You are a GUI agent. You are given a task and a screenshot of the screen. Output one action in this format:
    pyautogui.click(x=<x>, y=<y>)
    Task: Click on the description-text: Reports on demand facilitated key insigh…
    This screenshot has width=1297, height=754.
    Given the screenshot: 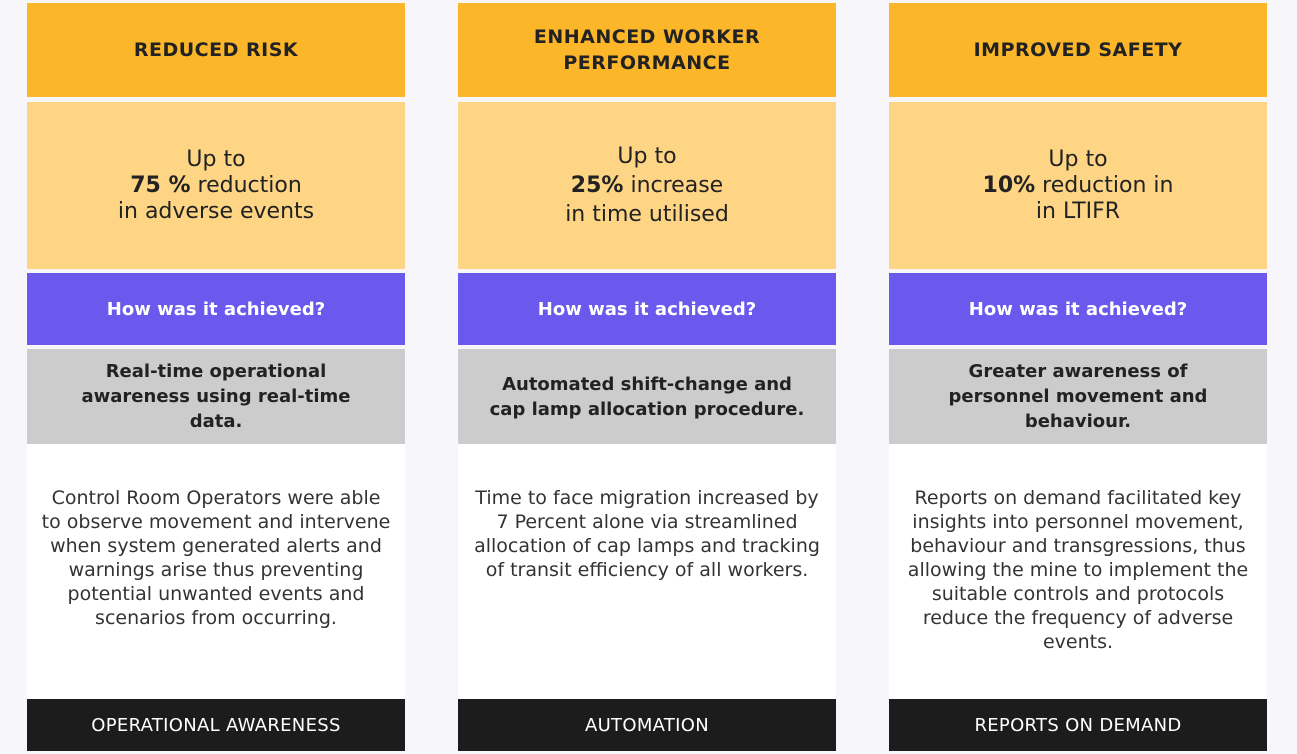 What is the action you would take?
    pyautogui.click(x=1078, y=571)
    